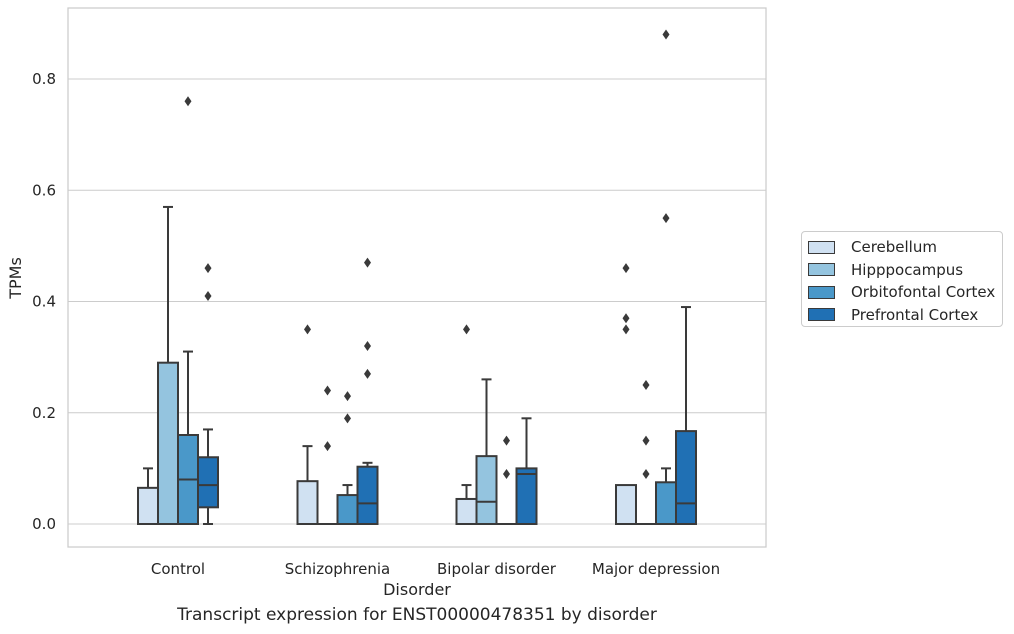 The width and height of the screenshot is (1014, 634). What do you see at coordinates (44, 524) in the screenshot?
I see `y-tick-label: 0.0` at bounding box center [44, 524].